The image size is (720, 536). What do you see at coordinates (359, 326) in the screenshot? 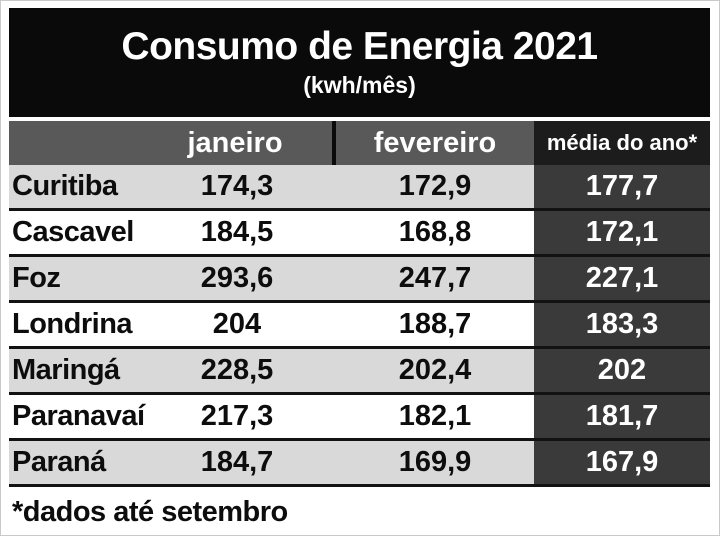
I see `table-row-londrina: Londrina 204 188,7 183,3` at bounding box center [359, 326].